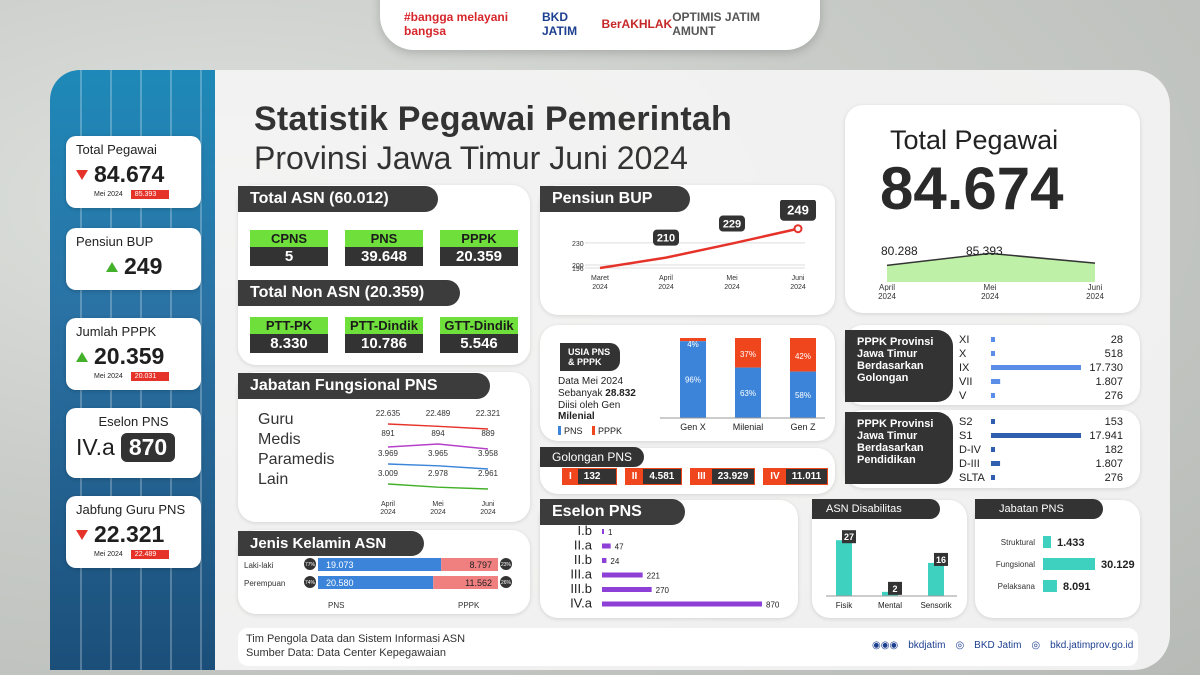 This screenshot has width=1200, height=675. Describe the element at coordinates (438, 413) in the screenshot. I see `value-label: 22.489` at that location.